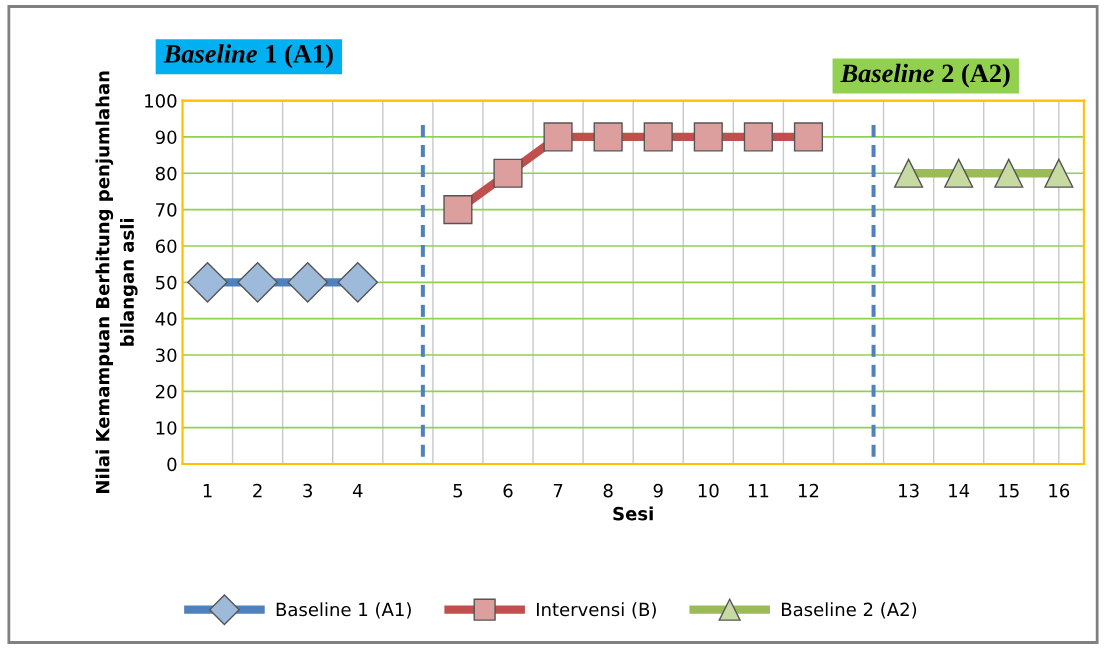 The height and width of the screenshot is (649, 1106). I want to click on x-tick-label: 14, so click(959, 491).